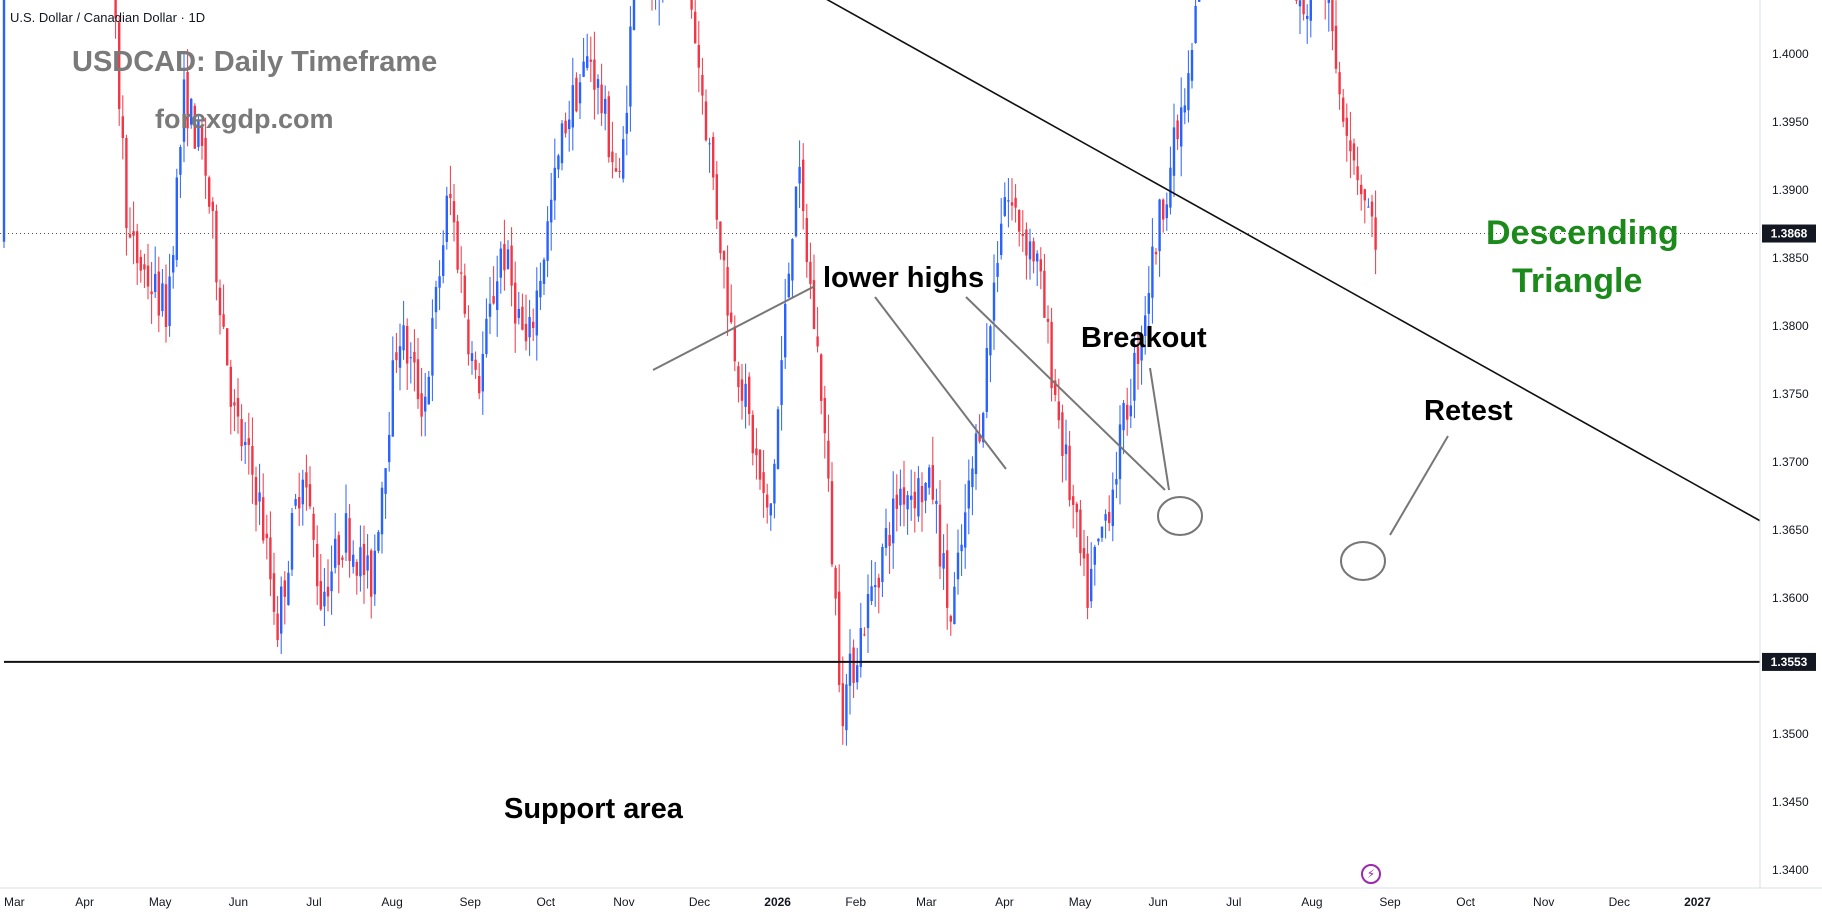 The width and height of the screenshot is (1822, 920). What do you see at coordinates (1371, 874) in the screenshot?
I see `lightning-icon: ⚡` at bounding box center [1371, 874].